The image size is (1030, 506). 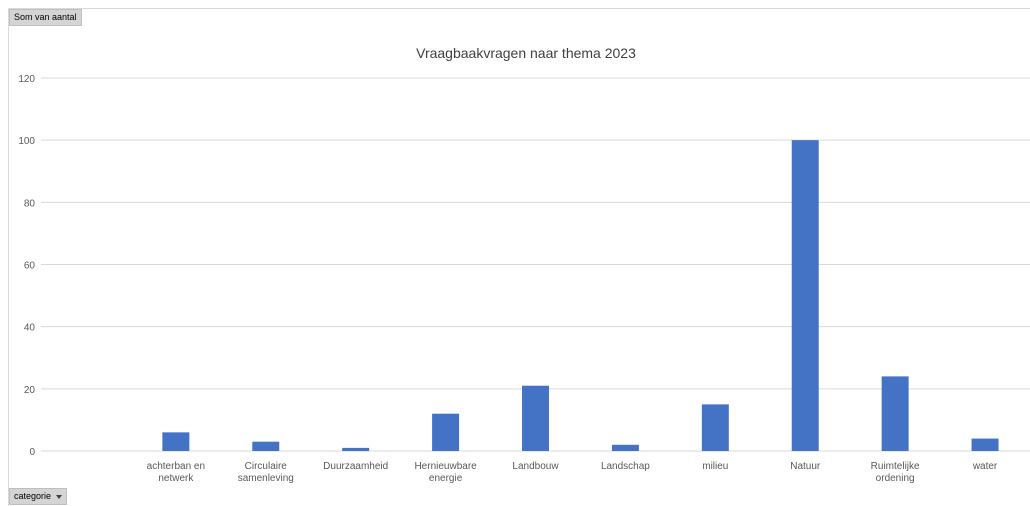 What do you see at coordinates (30, 390) in the screenshot?
I see `y-tick-label: 20` at bounding box center [30, 390].